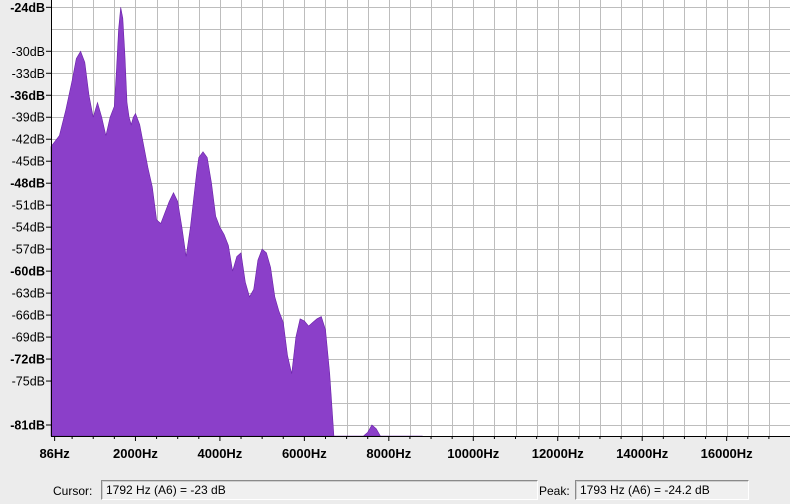 The width and height of the screenshot is (790, 504). I want to click on y-tick-label: -69dB, so click(28, 338).